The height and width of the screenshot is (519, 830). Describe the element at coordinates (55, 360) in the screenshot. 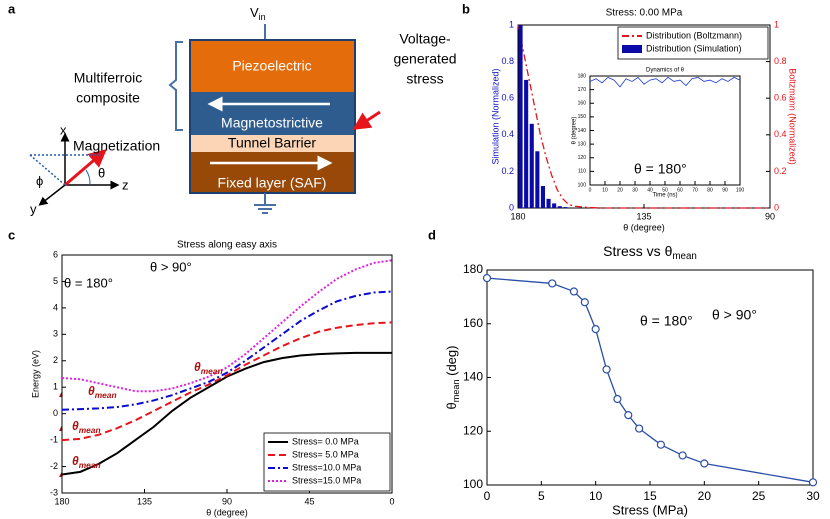

I see `y-tick-label: 2` at that location.